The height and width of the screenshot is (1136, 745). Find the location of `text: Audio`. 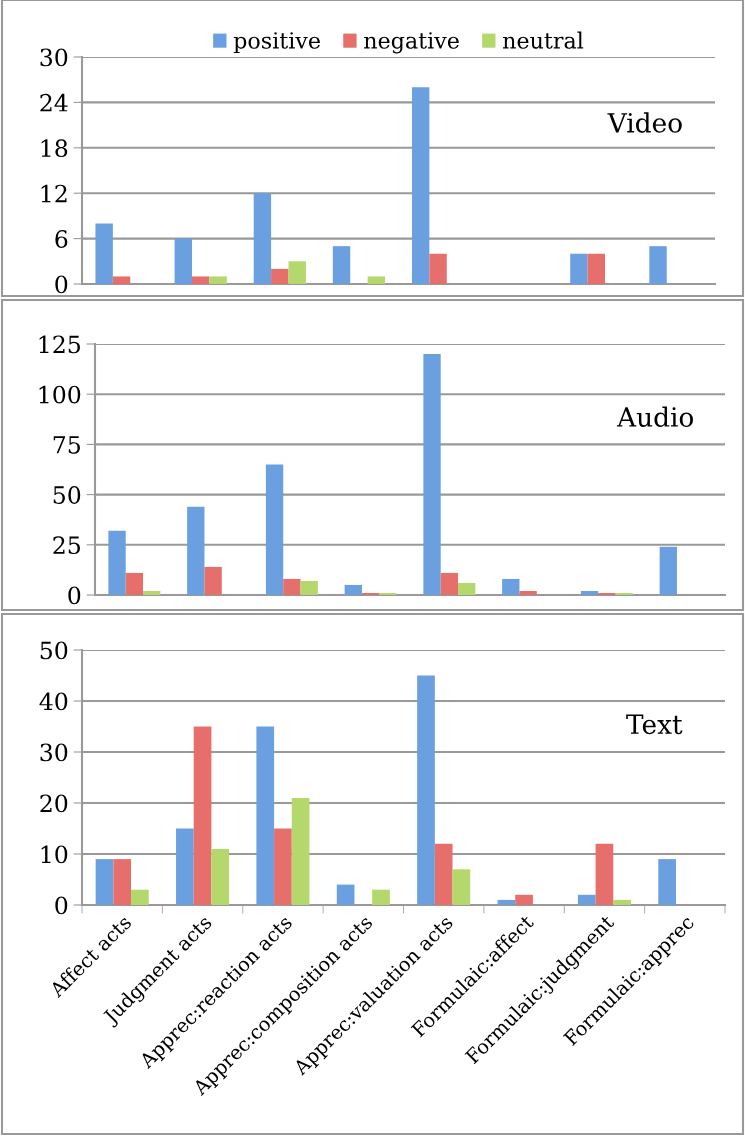

text: Audio is located at coordinates (655, 416).